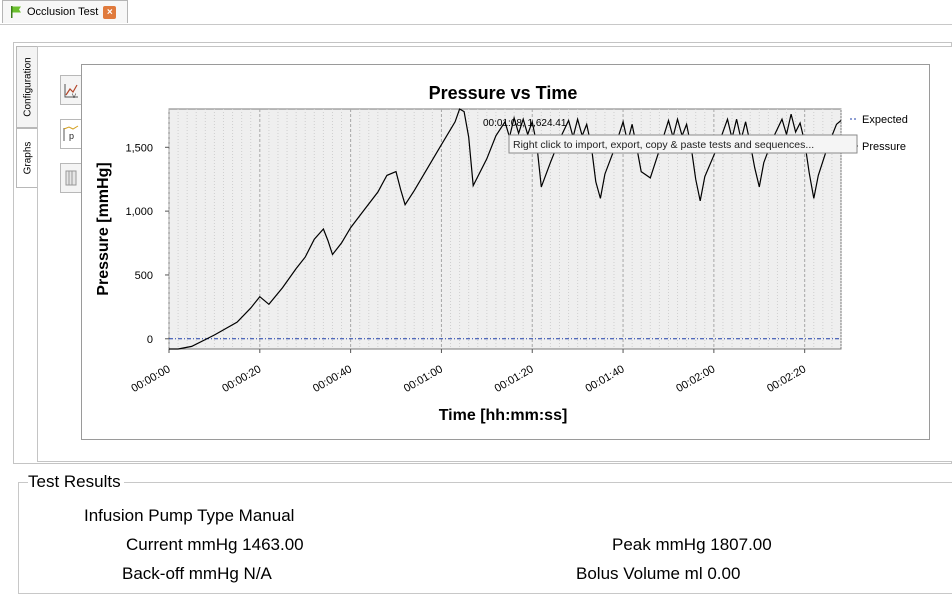  Describe the element at coordinates (476, 12) in the screenshot. I see `document-tab-strip: Occlusion Test ×` at that location.